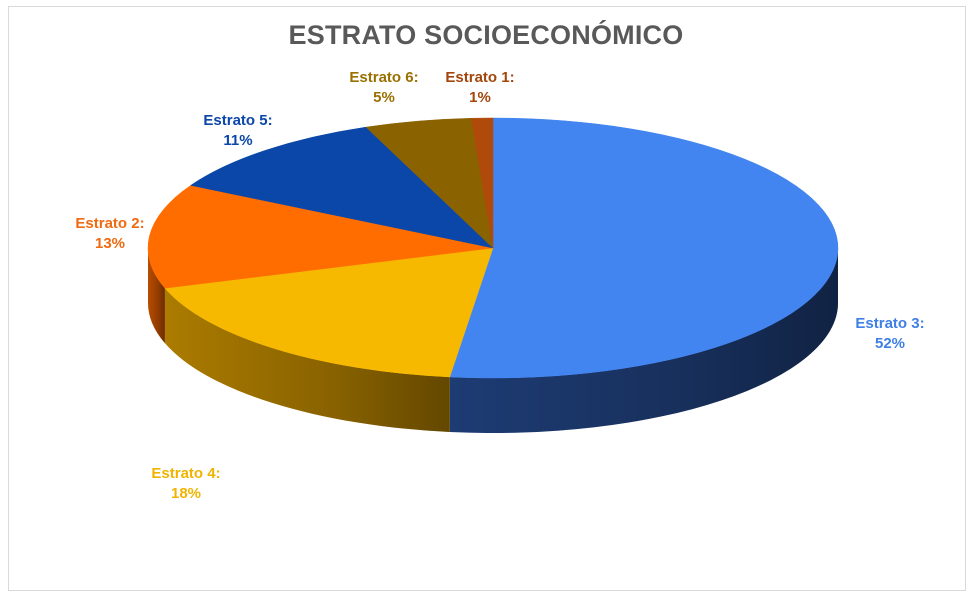 This screenshot has width=972, height=593. I want to click on chart-title: ESTRATO SOCIOECONÓMICO, so click(486, 35).